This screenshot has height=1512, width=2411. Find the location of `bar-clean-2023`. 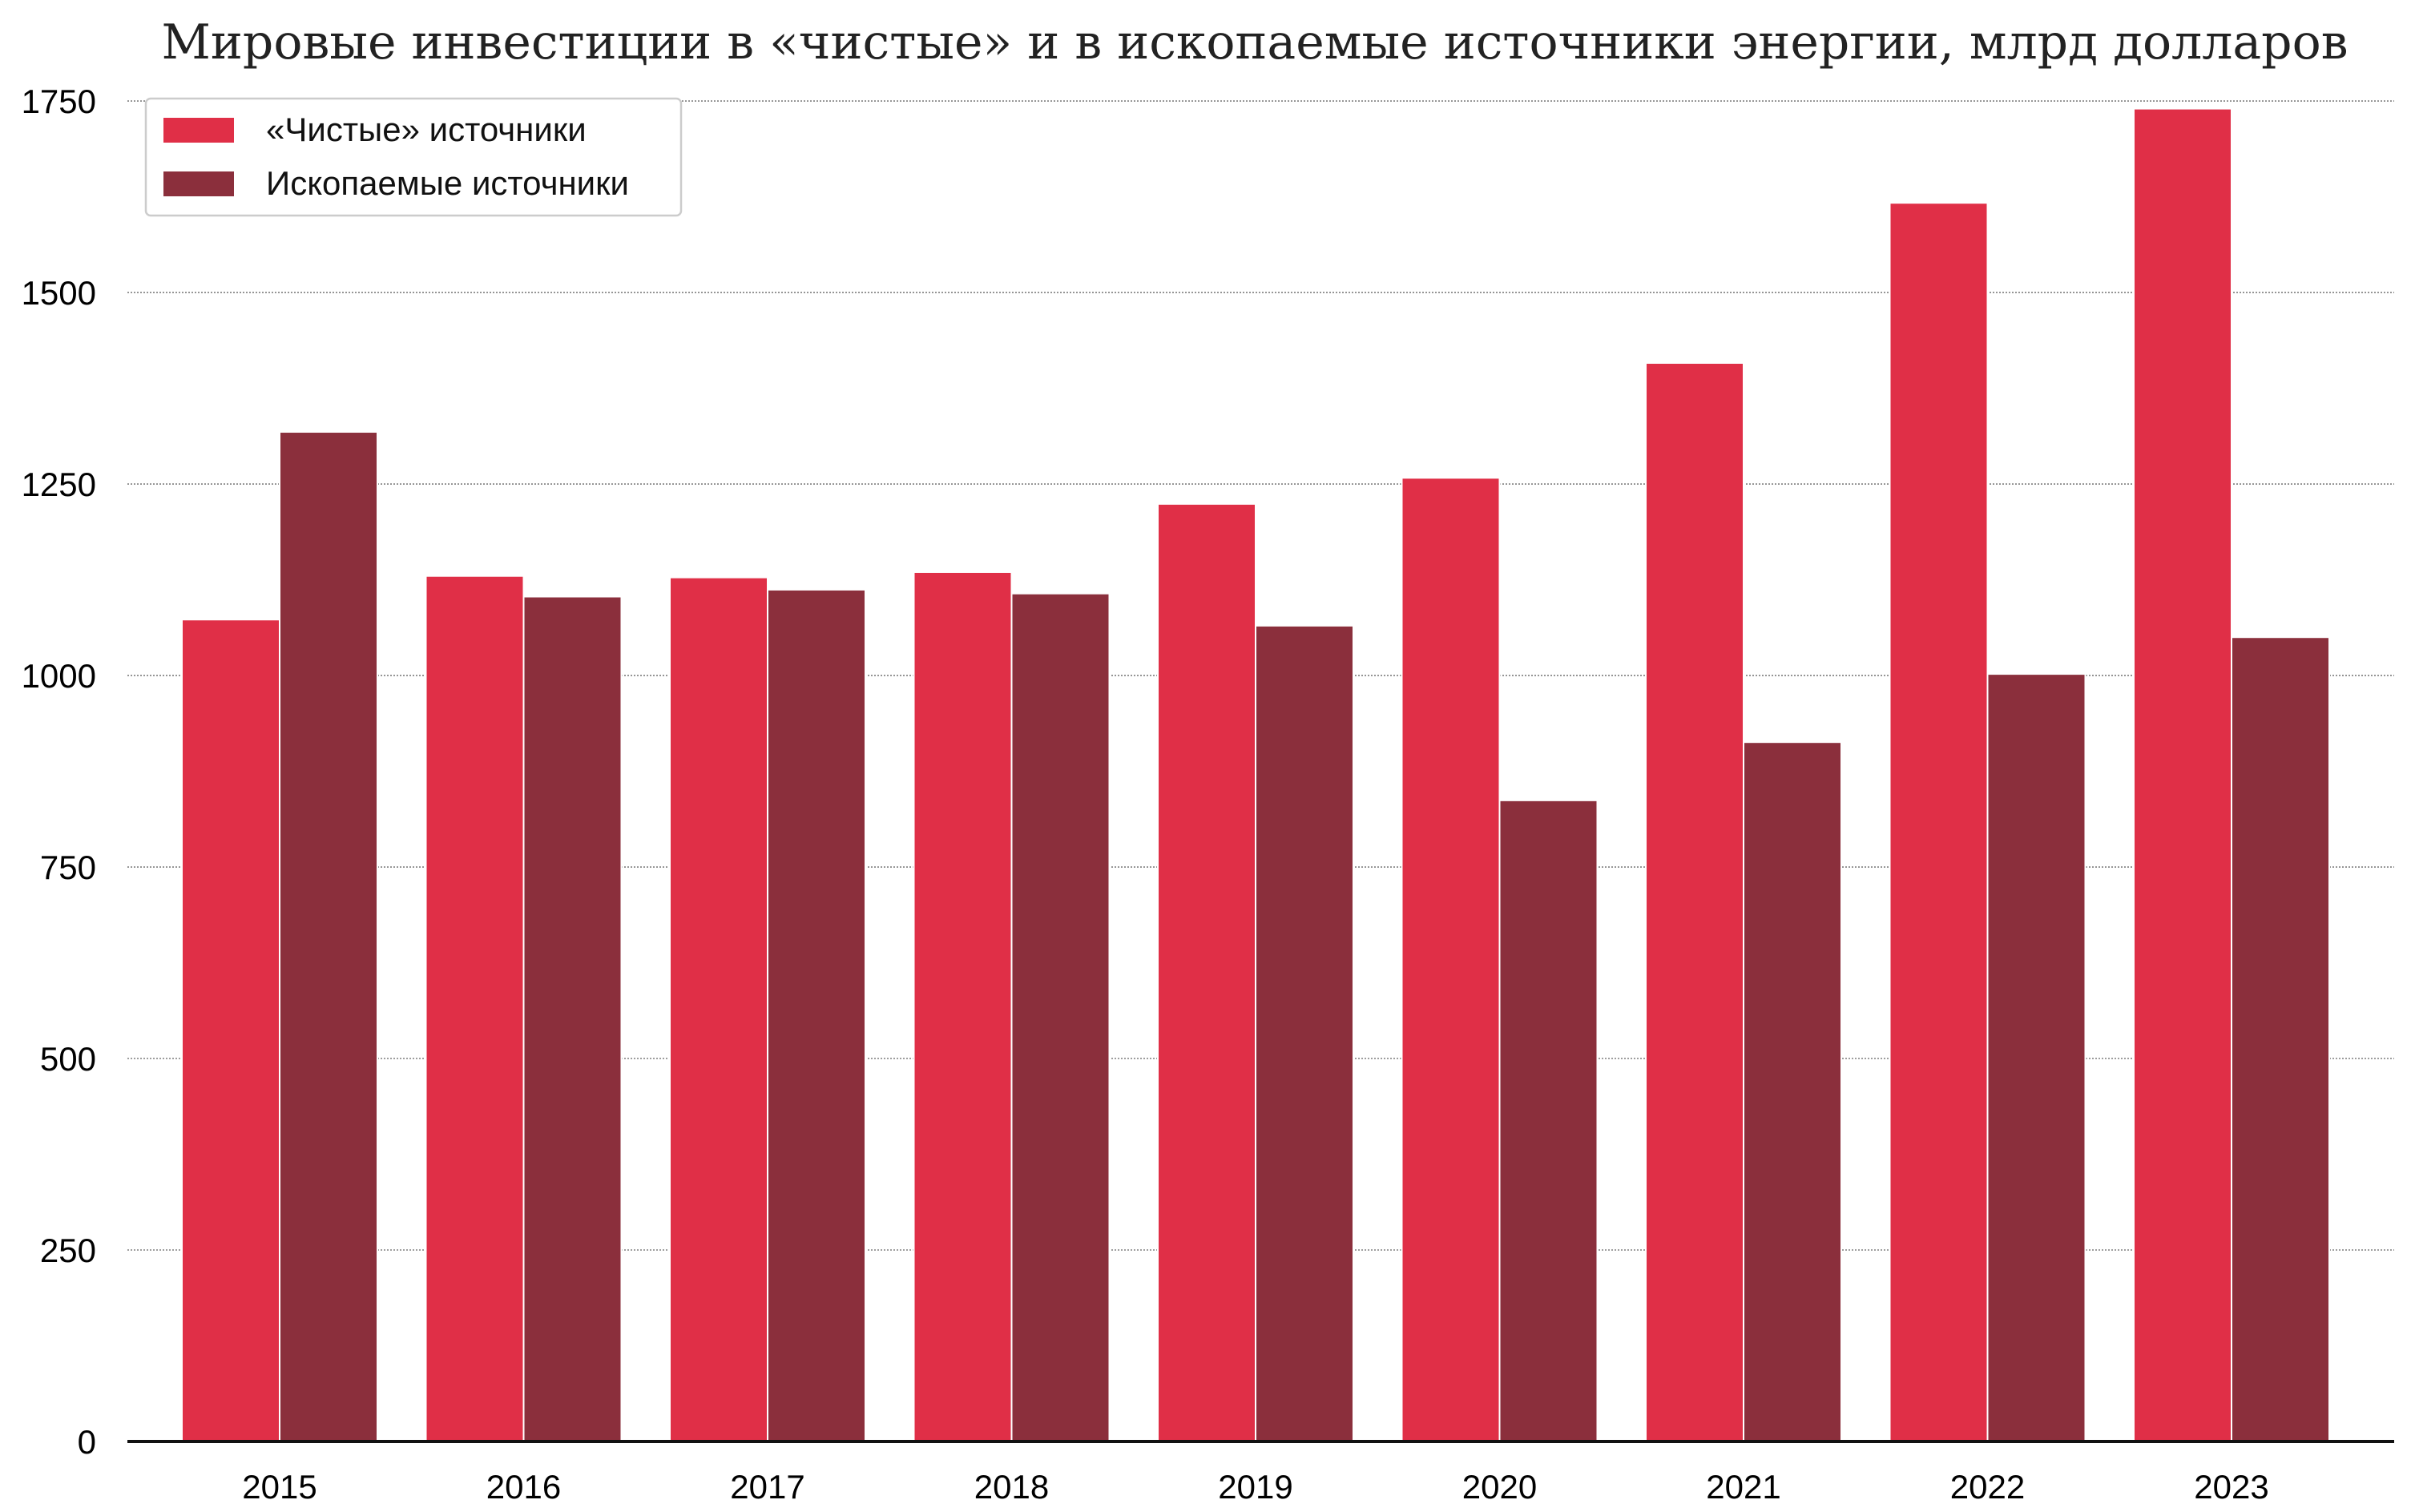

bar-clean-2023 is located at coordinates (2182, 775).